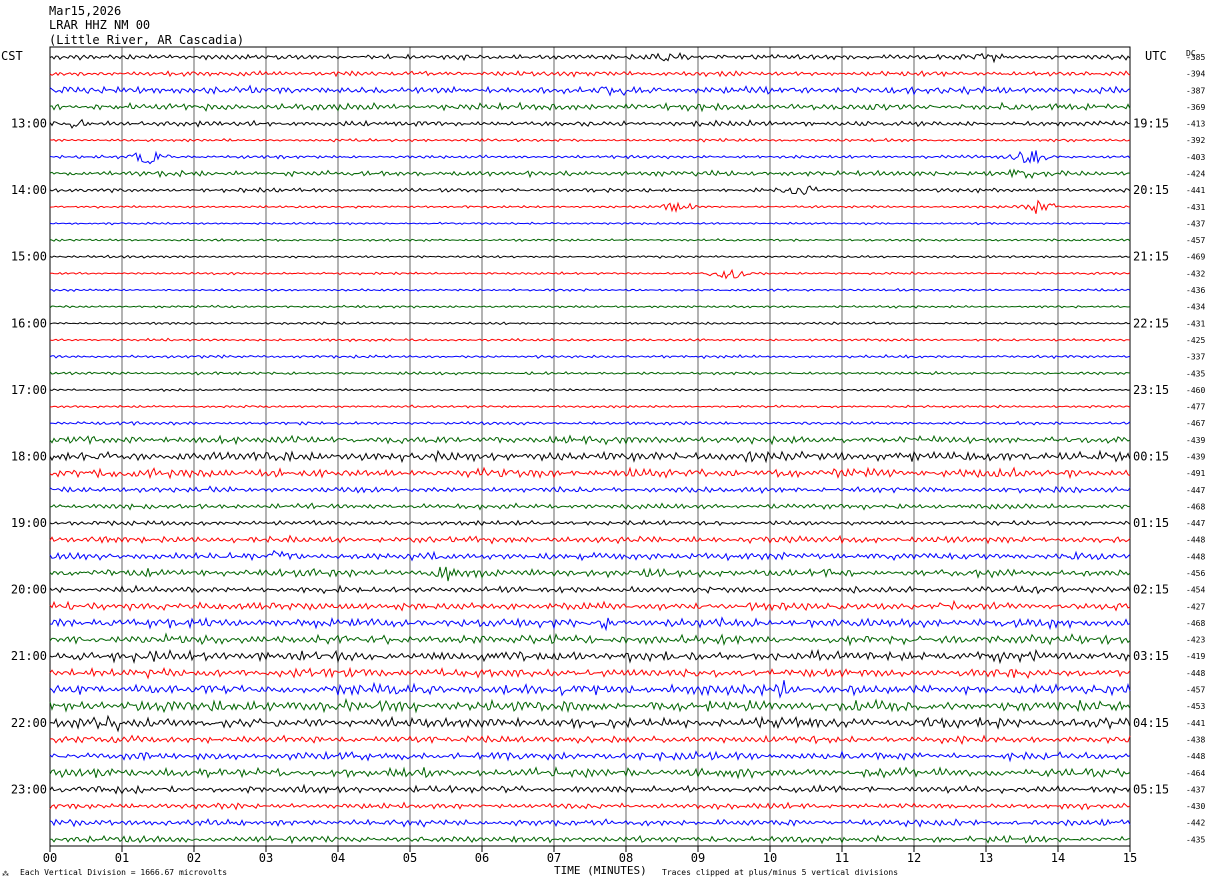  Describe the element at coordinates (29, 456) in the screenshot. I see `left-time-label: 18:00` at that location.